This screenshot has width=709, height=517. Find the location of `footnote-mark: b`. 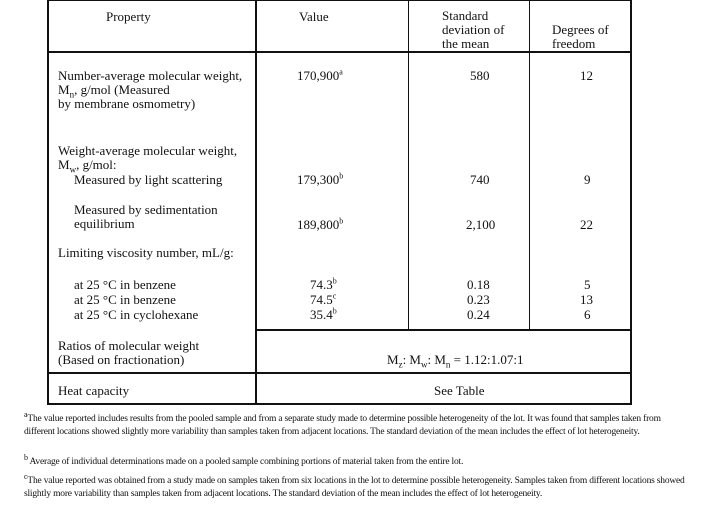

footnote-mark: b is located at coordinates (26, 457).